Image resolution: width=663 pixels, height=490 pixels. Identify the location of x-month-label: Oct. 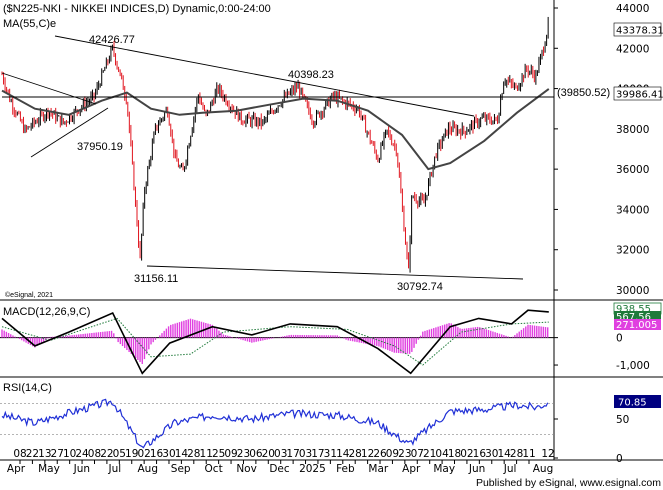
(214, 469).